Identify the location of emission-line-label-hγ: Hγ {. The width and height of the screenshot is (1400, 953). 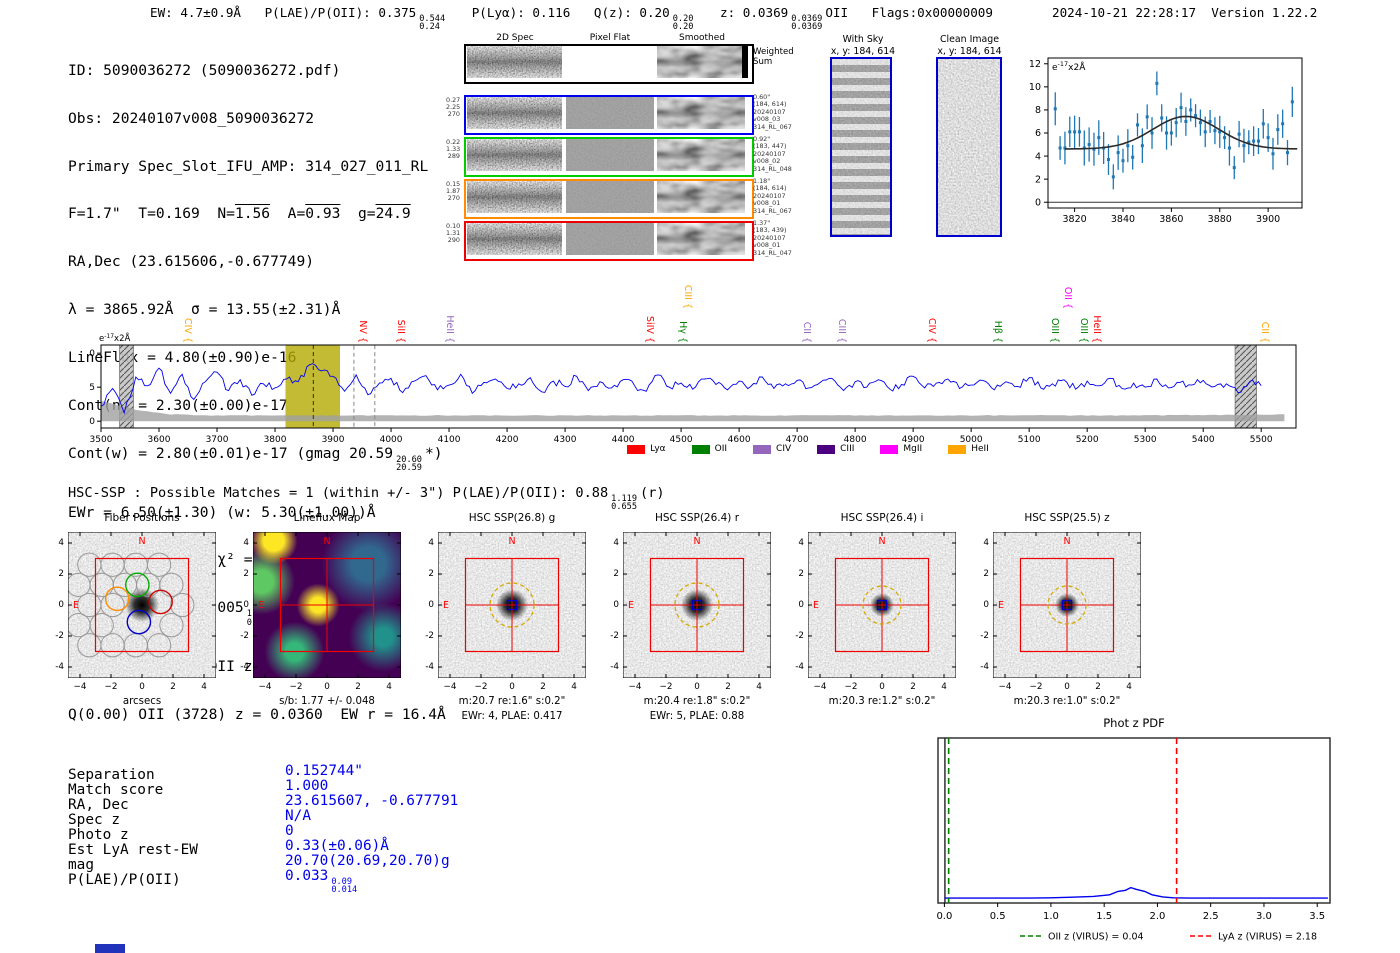
(682, 332).